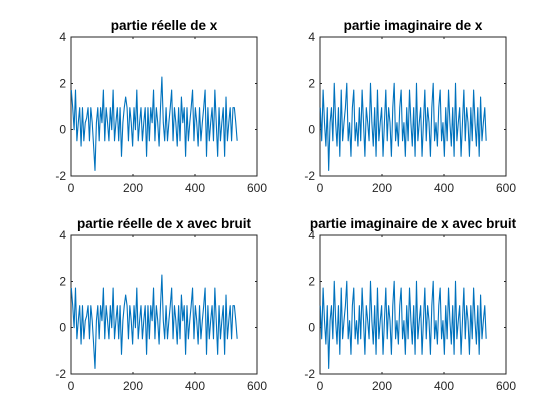 The width and height of the screenshot is (560, 420). What do you see at coordinates (413, 25) in the screenshot?
I see `imag-part-title: partie imaginaire de x` at bounding box center [413, 25].